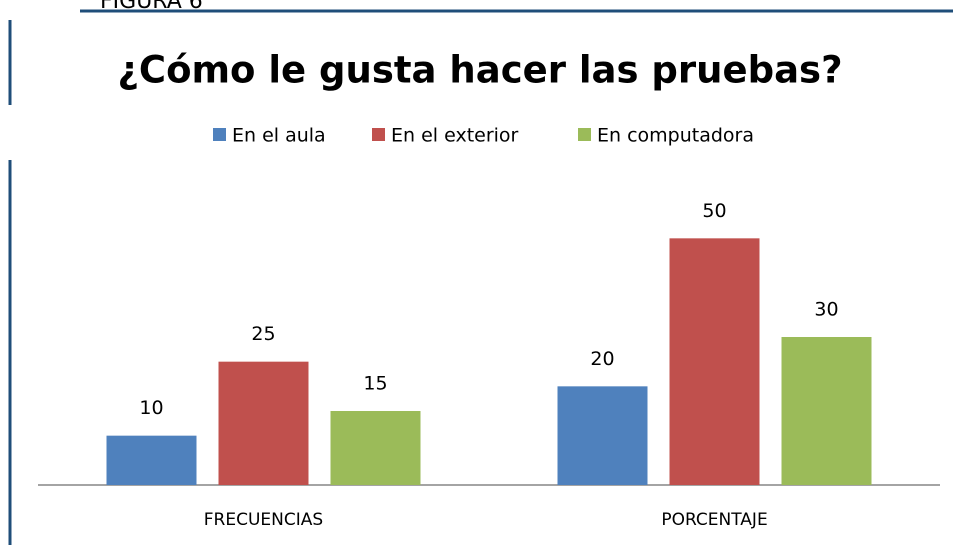 The image size is (953, 545). Describe the element at coordinates (263, 520) in the screenshot. I see `x-tick-label: FRECUENCIAS` at that location.